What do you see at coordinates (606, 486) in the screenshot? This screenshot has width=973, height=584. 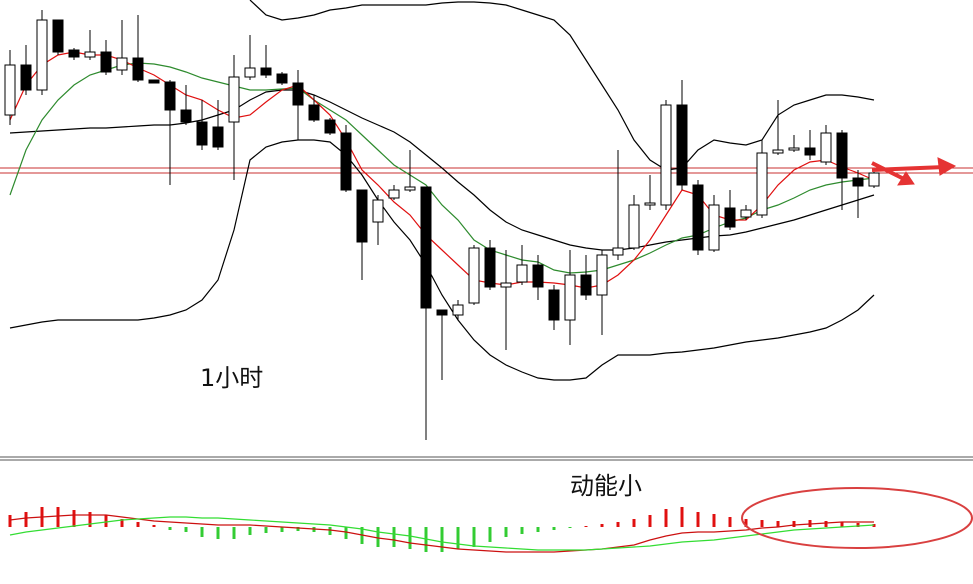 I see `annotation: 动能小` at bounding box center [606, 486].